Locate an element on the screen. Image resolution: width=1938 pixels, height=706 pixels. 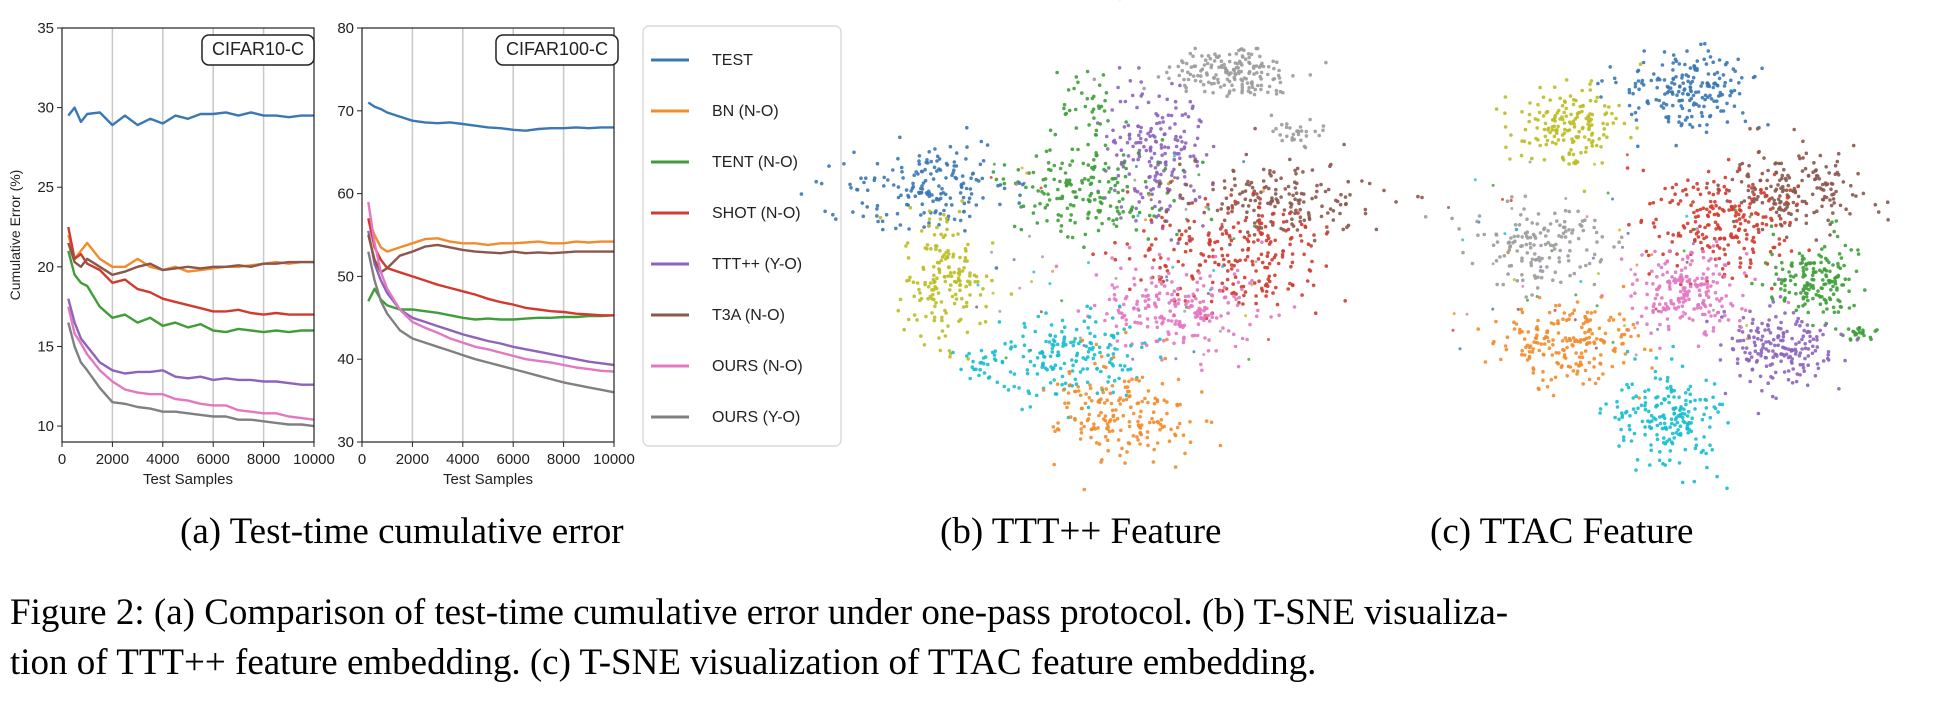
cifar10c-y-axis-label: Cumulative Error (%) is located at coordinates (15, 235).